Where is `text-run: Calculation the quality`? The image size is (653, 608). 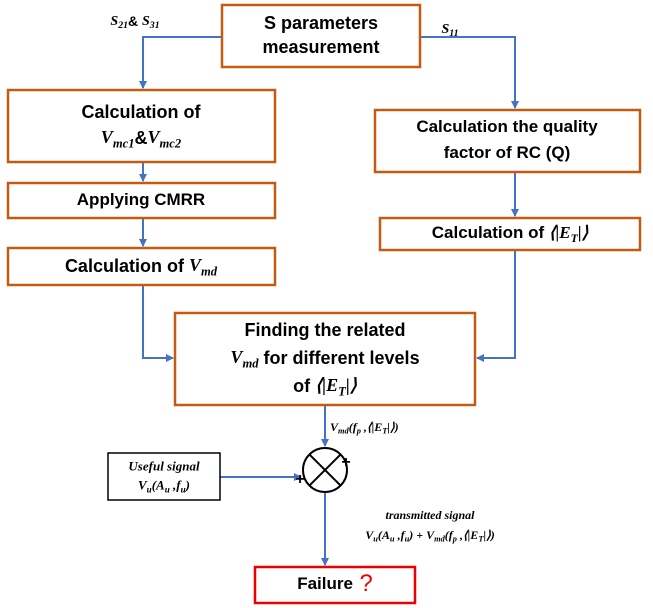 text-run: Calculation the quality is located at coordinates (507, 126).